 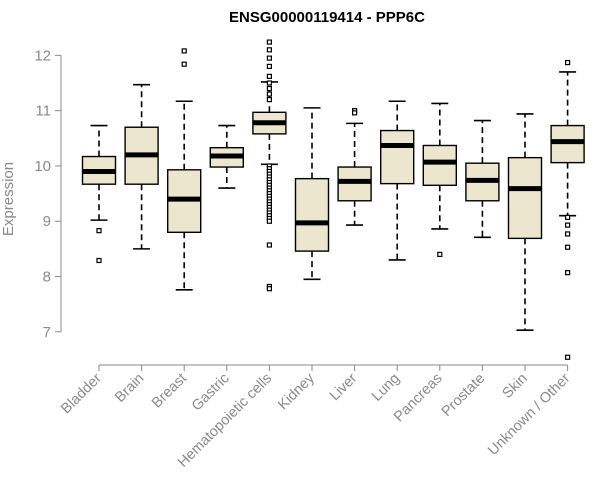 What do you see at coordinates (354, 167) in the screenshot?
I see `box-liver` at bounding box center [354, 167].